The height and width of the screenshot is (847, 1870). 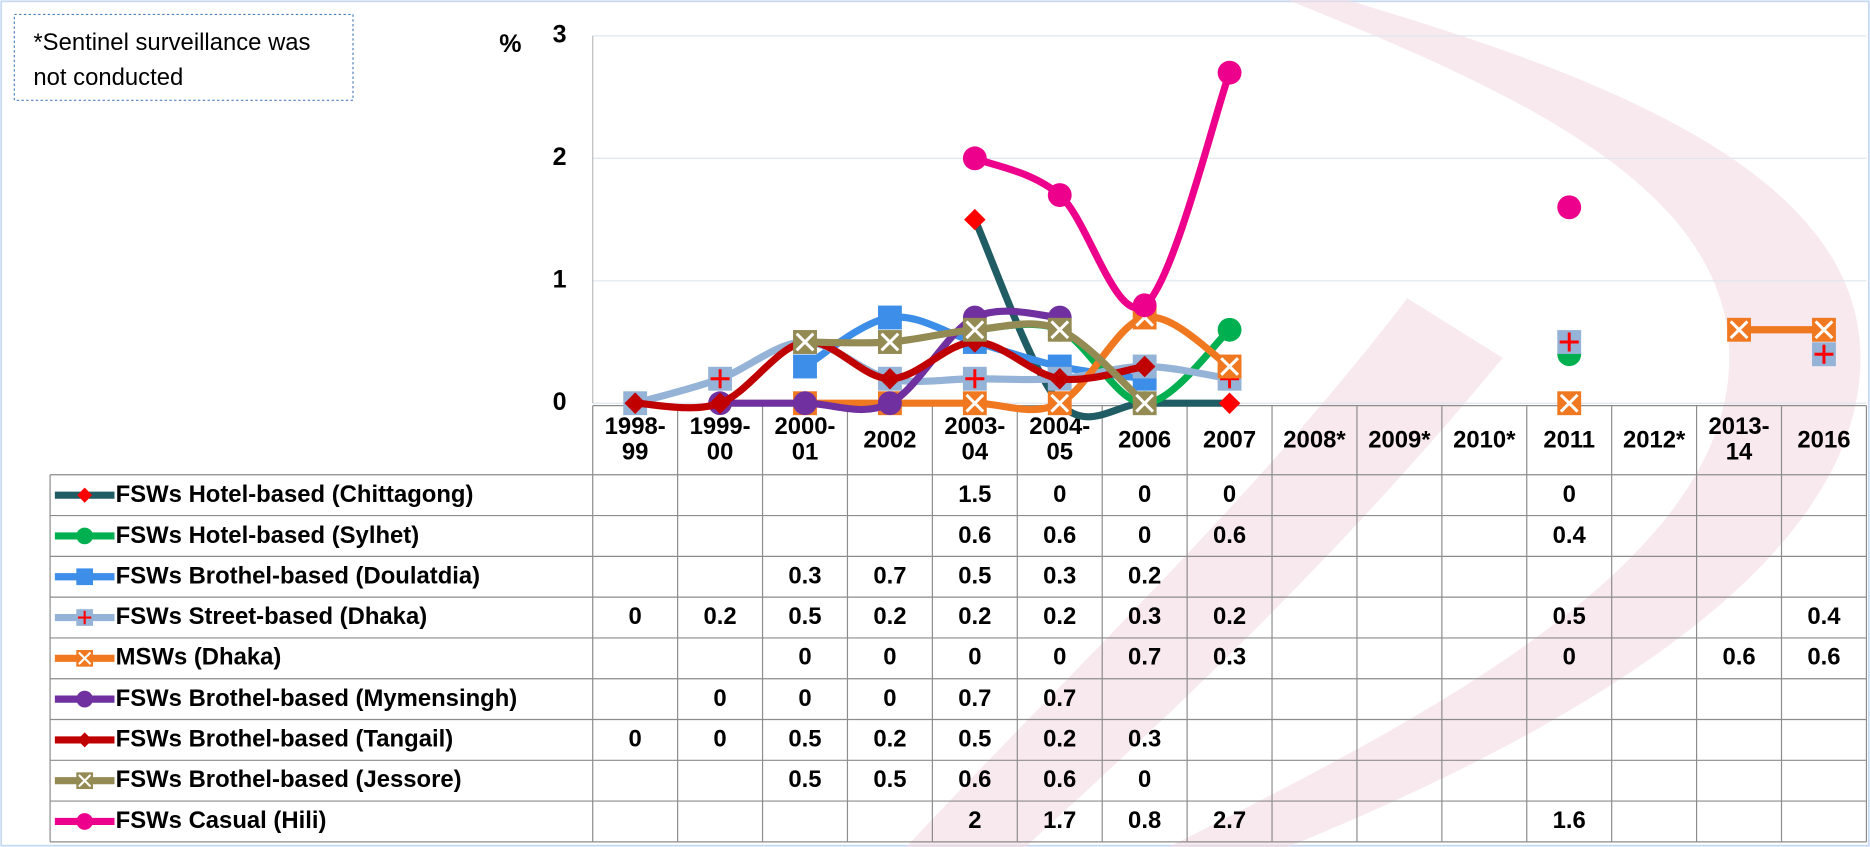 I want to click on table-value-box: 2, so click(x=974, y=820).